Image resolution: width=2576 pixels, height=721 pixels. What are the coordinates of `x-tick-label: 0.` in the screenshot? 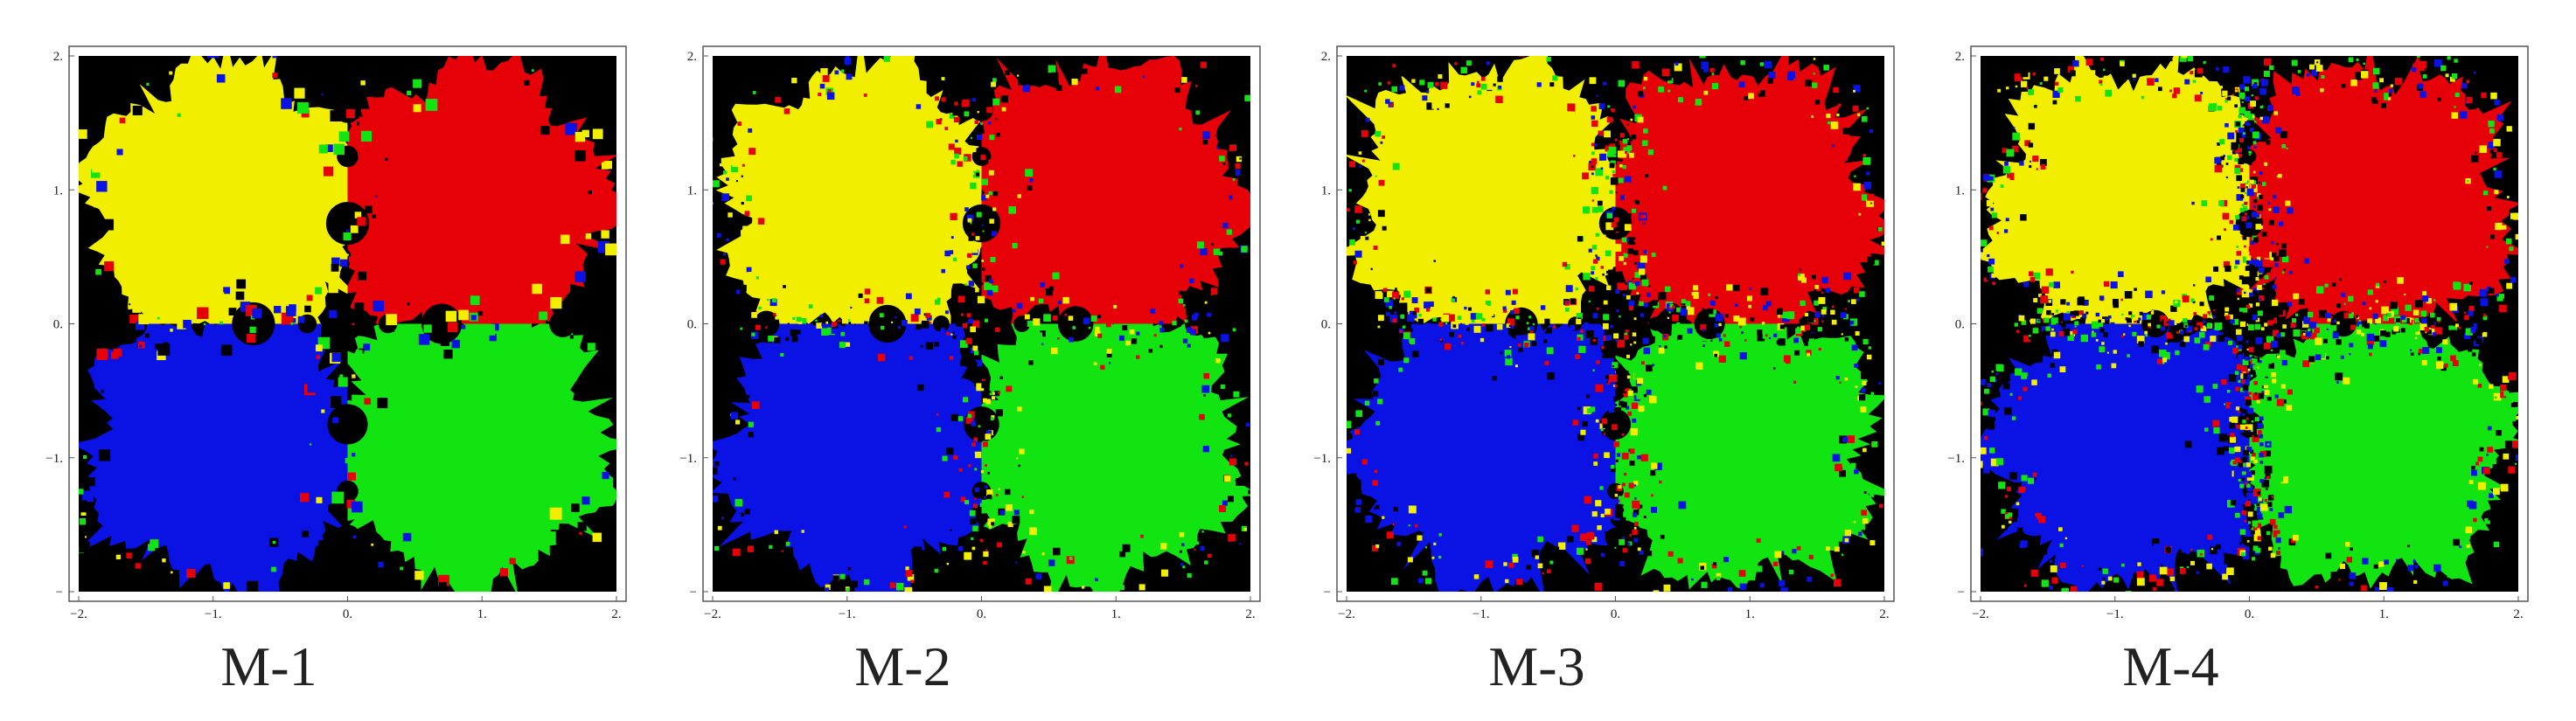 It's located at (2249, 614).